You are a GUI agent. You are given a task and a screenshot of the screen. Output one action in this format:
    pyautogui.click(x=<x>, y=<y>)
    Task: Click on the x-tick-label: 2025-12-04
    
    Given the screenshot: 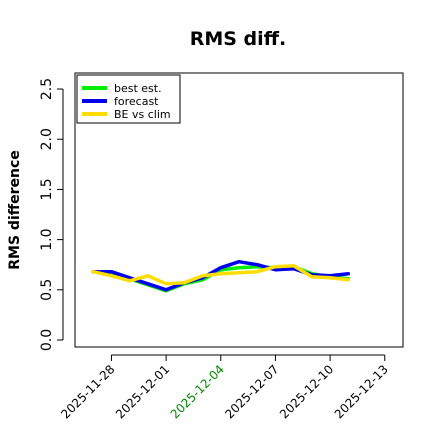 What is the action you would take?
    pyautogui.click(x=197, y=391)
    